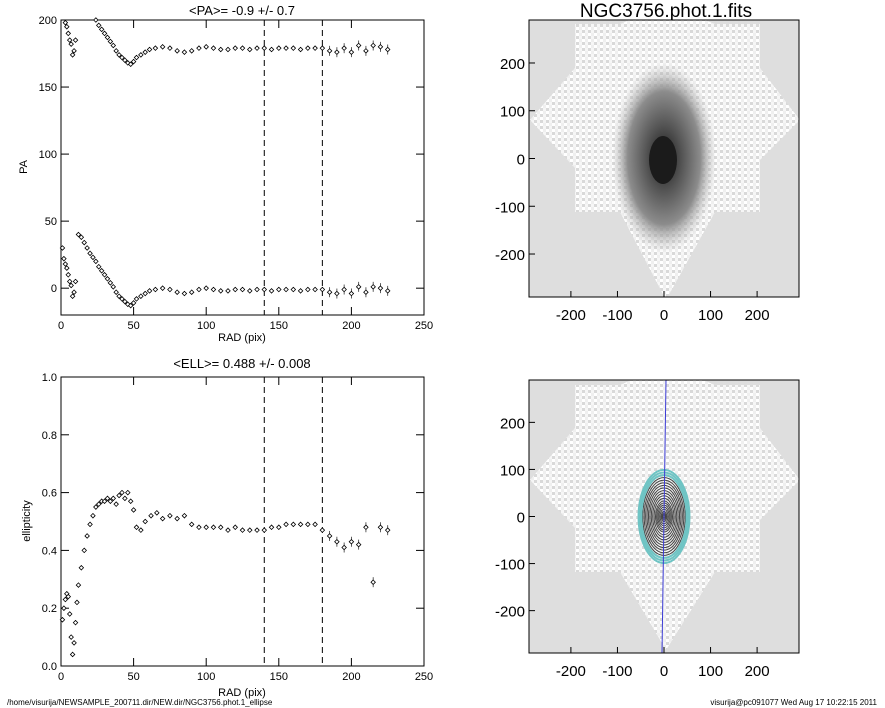 The height and width of the screenshot is (708, 885). What do you see at coordinates (242, 693) in the screenshot?
I see `ell-x-axis-label: RAD (pix)` at bounding box center [242, 693].